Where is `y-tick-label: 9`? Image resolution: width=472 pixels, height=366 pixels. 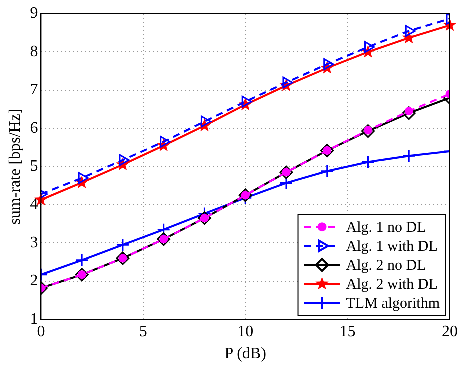
y-tick-label: 9 is located at coordinates (34, 13).